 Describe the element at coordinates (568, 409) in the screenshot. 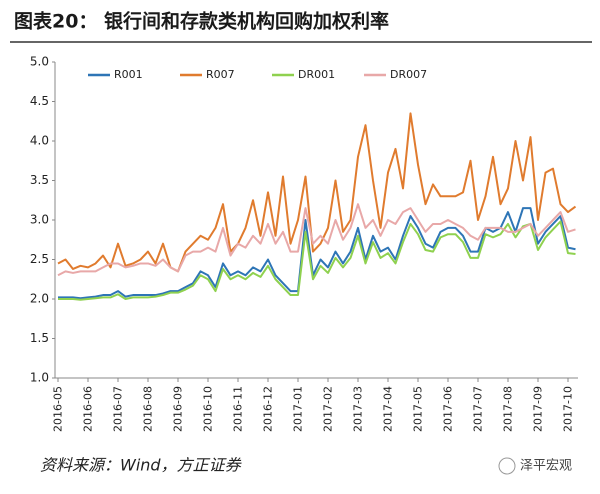

I see `x-tick-label: 2017-10` at that location.